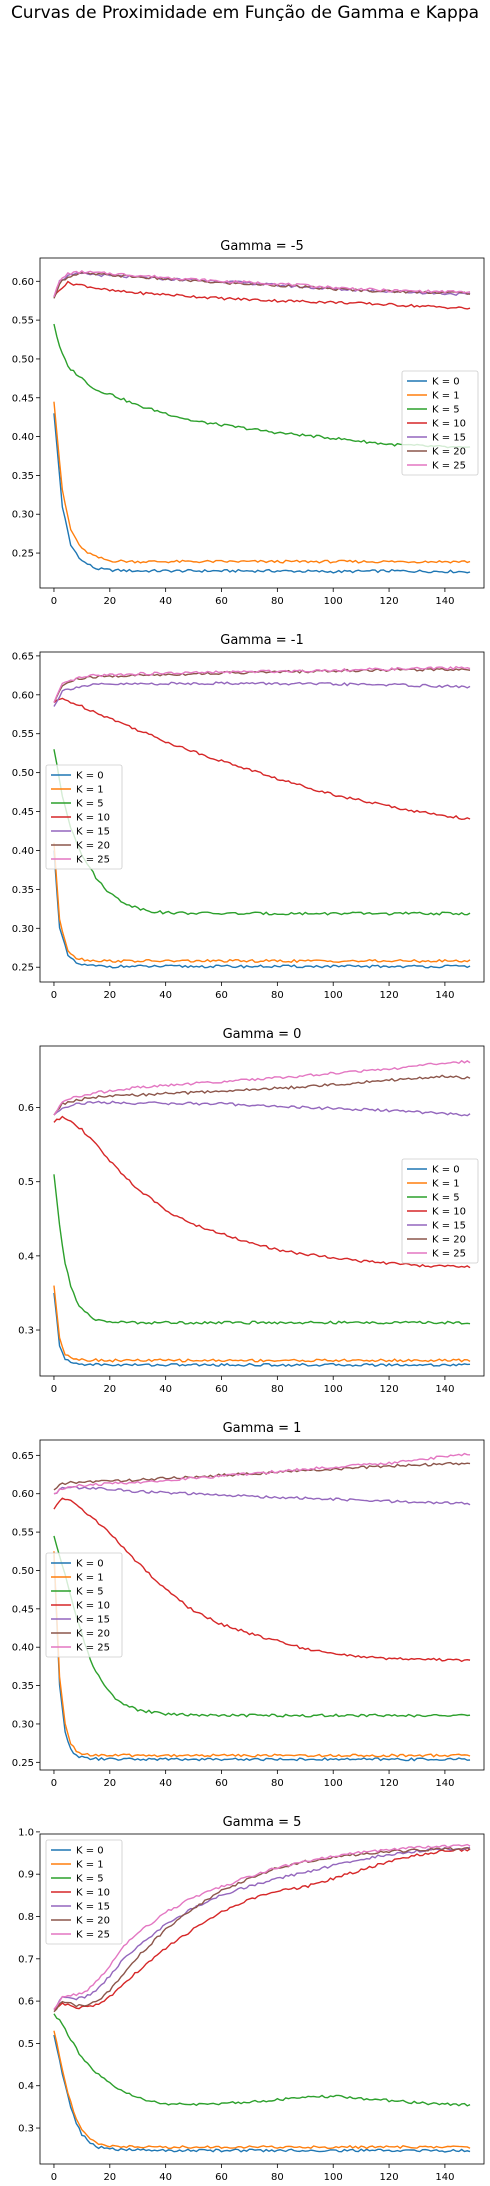 The height and width of the screenshot is (2186, 490). What do you see at coordinates (23, 476) in the screenshot?
I see `y-tick-label: 0.35` at bounding box center [23, 476].